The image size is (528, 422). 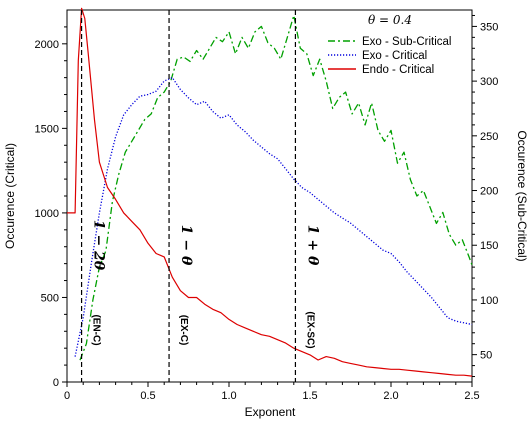 What do you see at coordinates (489, 301) in the screenshot?
I see `right-y-tick-label: 100` at bounding box center [489, 301].